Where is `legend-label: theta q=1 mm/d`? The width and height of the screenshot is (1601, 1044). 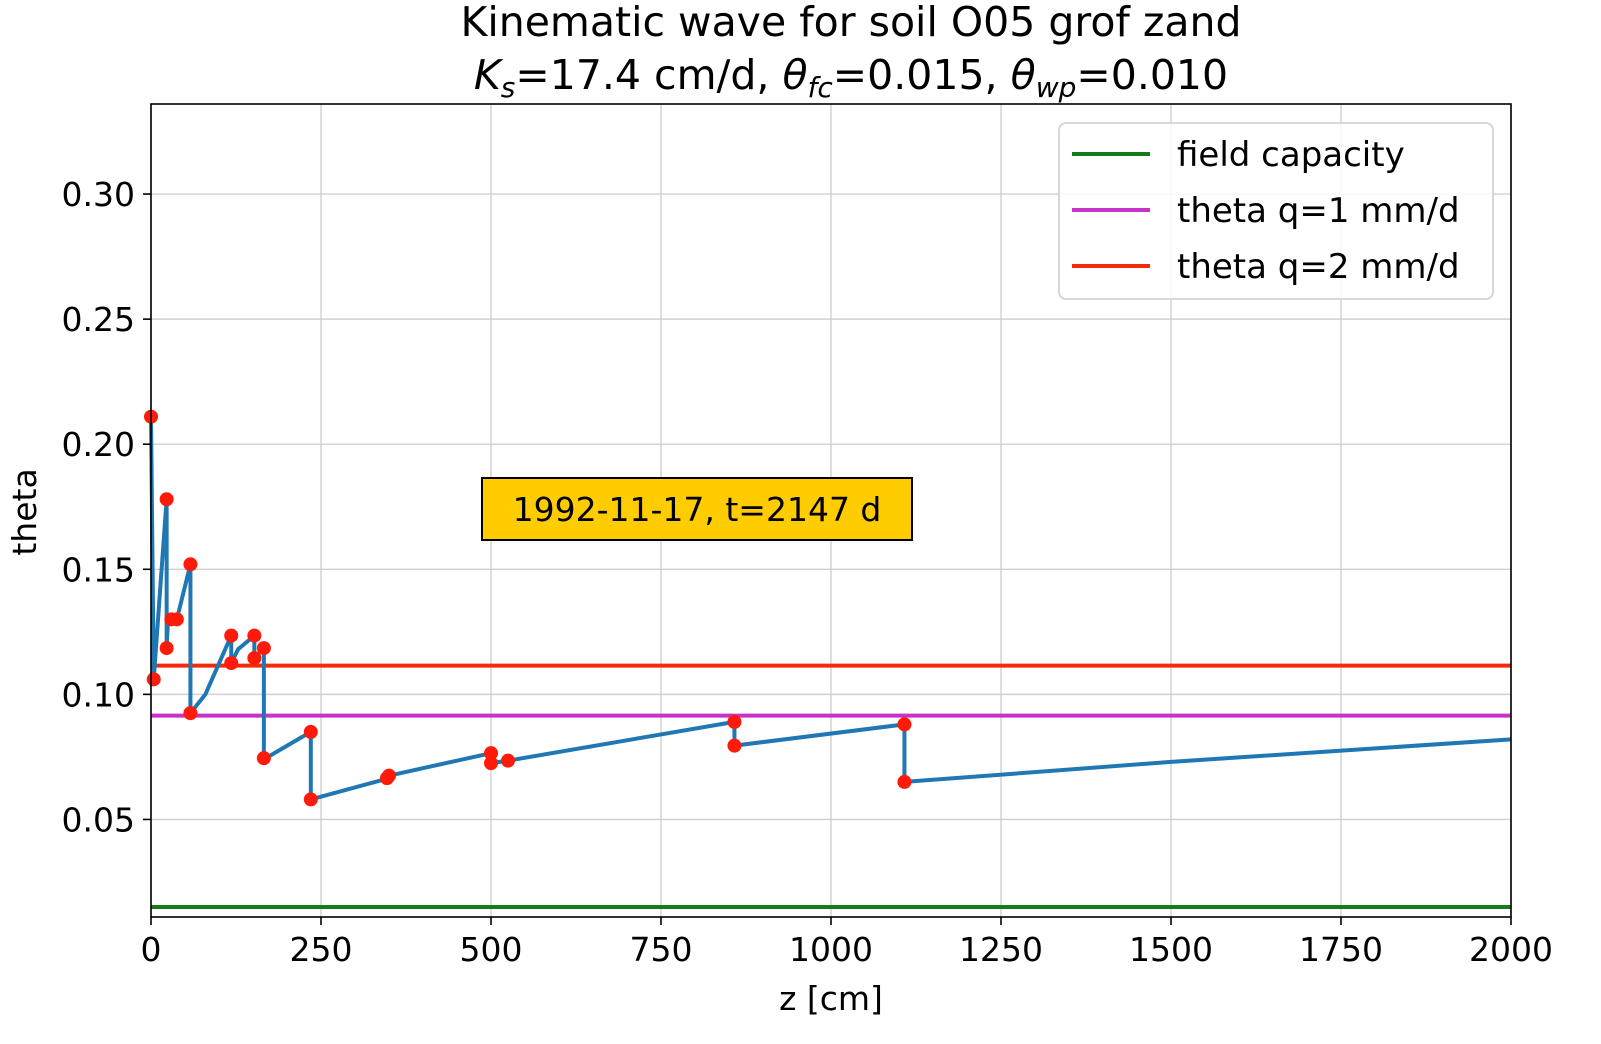
legend-label: theta q=1 mm/d is located at coordinates (1318, 211).